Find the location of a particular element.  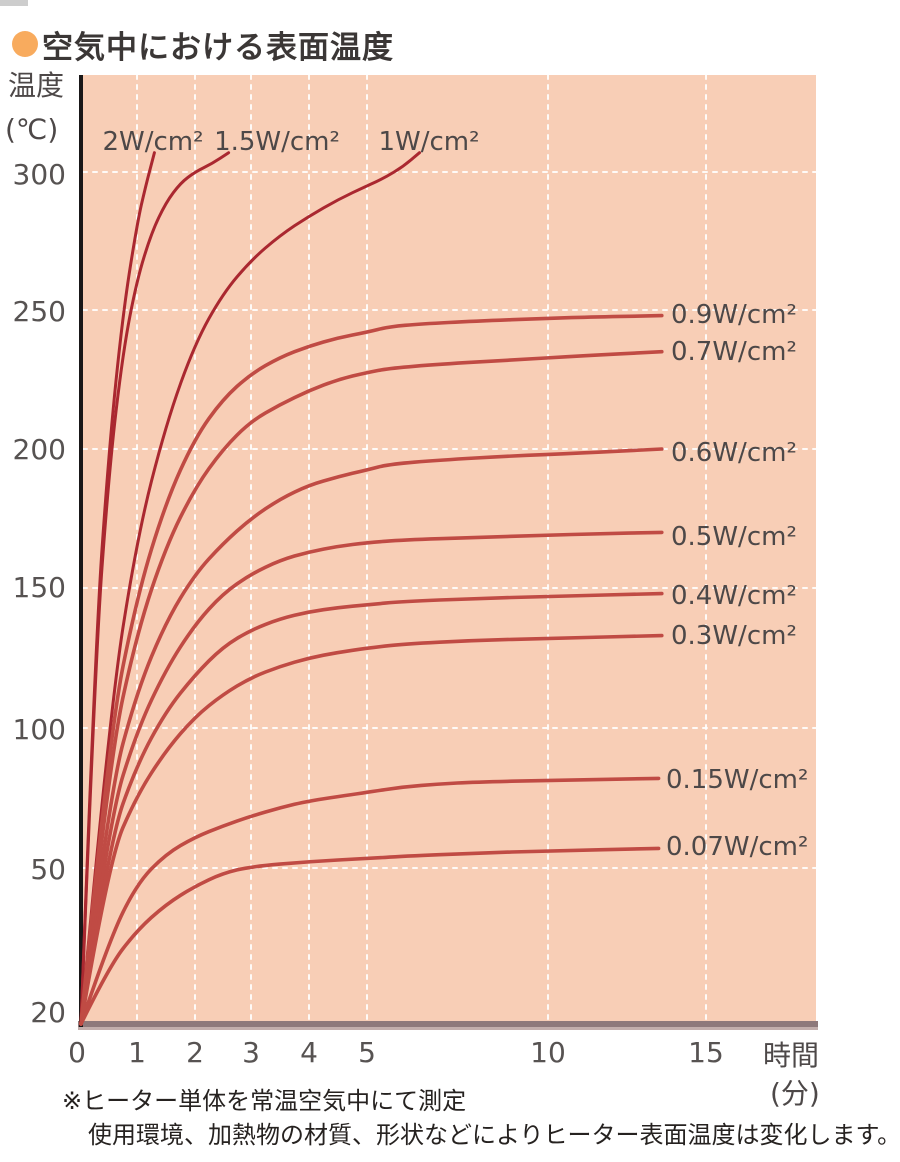

y-tick-300: 300 is located at coordinates (39, 174).